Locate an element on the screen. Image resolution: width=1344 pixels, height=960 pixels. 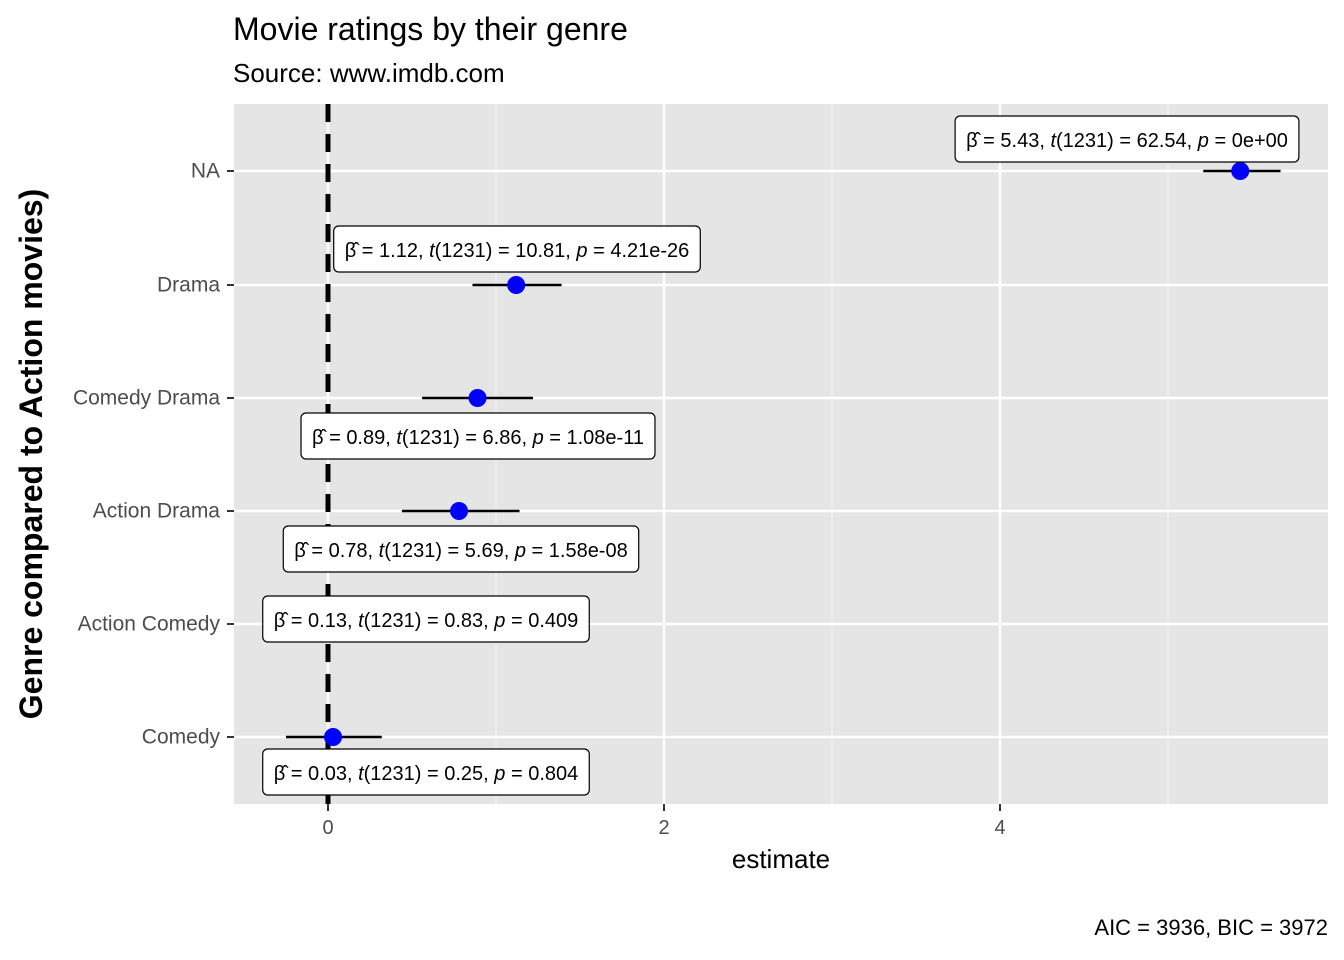
x-axis-label: estimate is located at coordinates (781, 859).